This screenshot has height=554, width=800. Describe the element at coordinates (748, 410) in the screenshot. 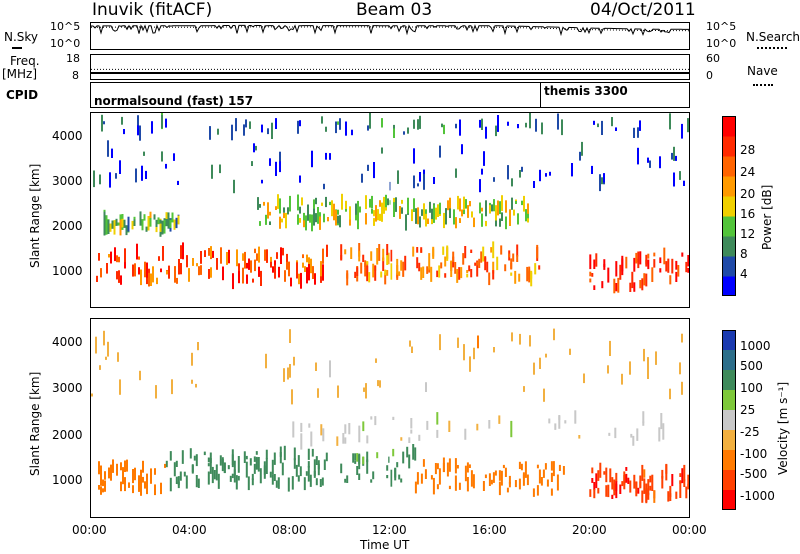

I see `vel-cb-tick-25: 25` at that location.